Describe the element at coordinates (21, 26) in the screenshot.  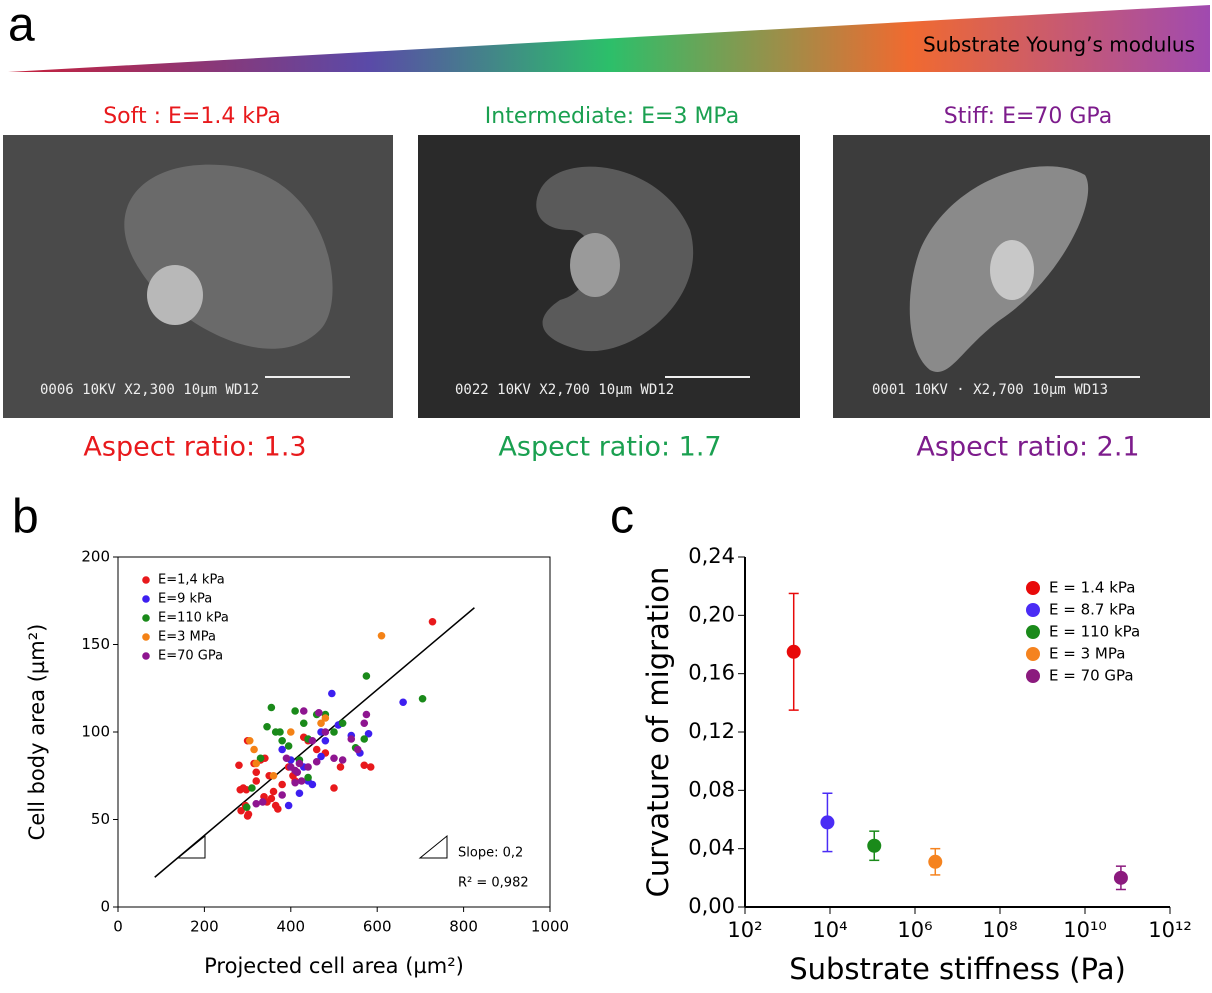
I see `panel-label: a` at that location.